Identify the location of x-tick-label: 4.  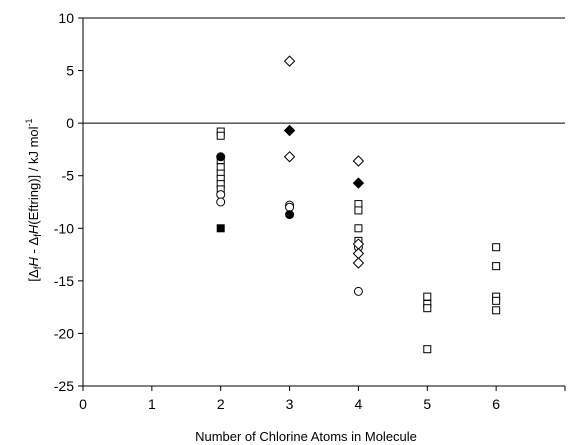
(359, 404).